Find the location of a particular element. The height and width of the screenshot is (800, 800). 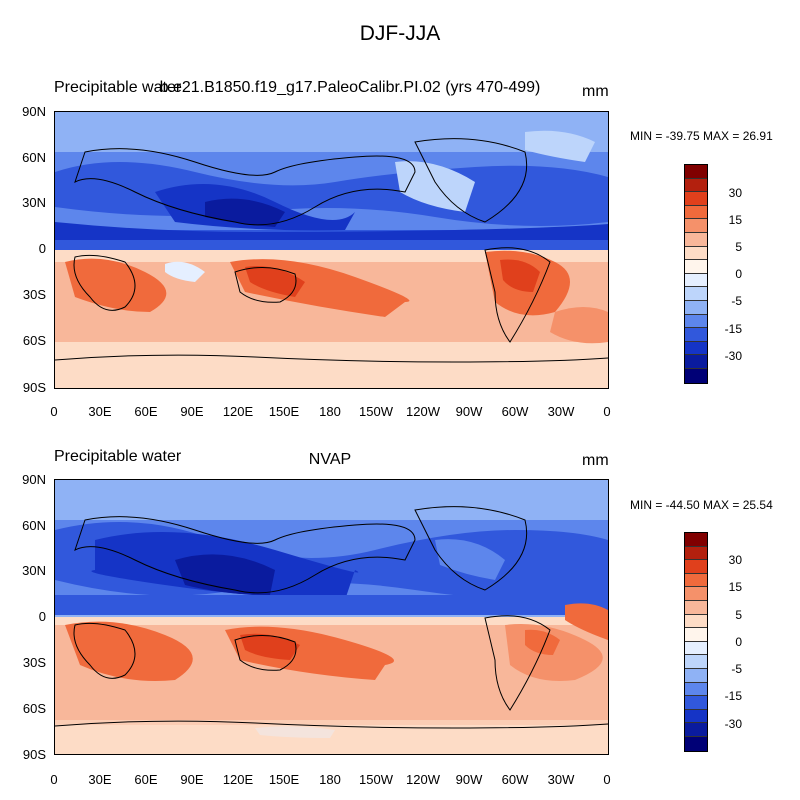

figure-title: DJF-JJA is located at coordinates (400, 33).